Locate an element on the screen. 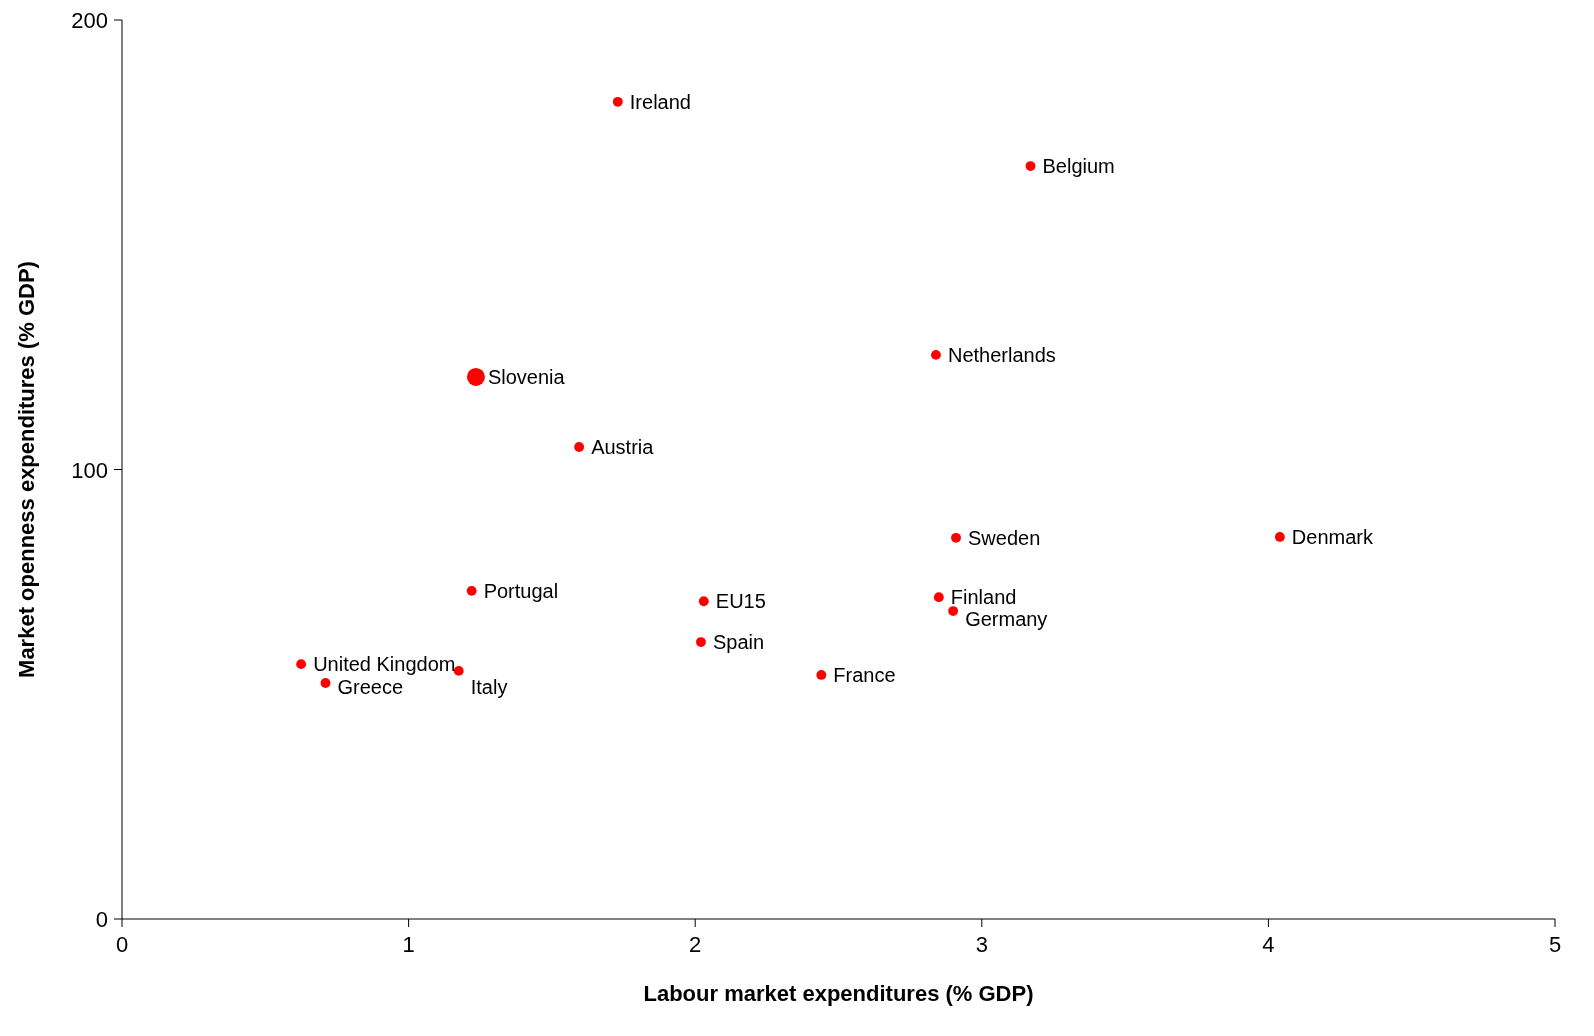 This screenshot has width=1594, height=1036. y-tick-label: 100 is located at coordinates (89, 470).